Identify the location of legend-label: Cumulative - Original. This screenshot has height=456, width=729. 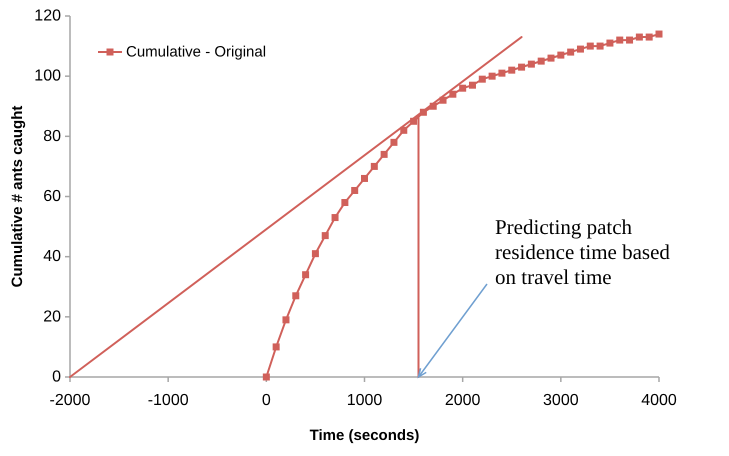
(196, 52).